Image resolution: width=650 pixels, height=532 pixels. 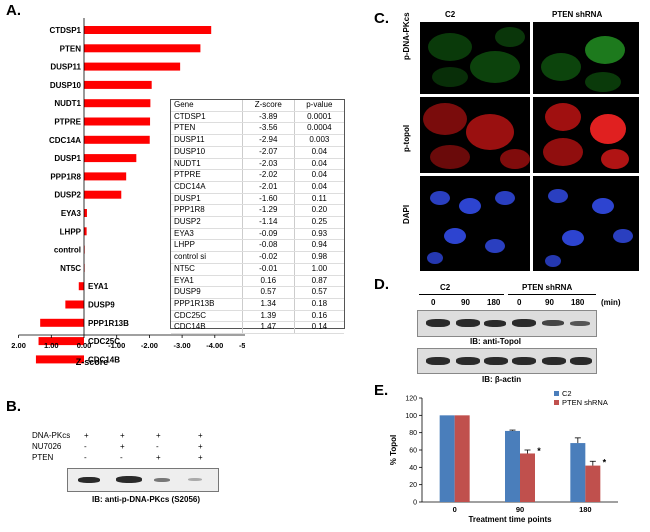 I want to click on table-row: CDC14B 1.47 0.14, so click(x=257, y=328).